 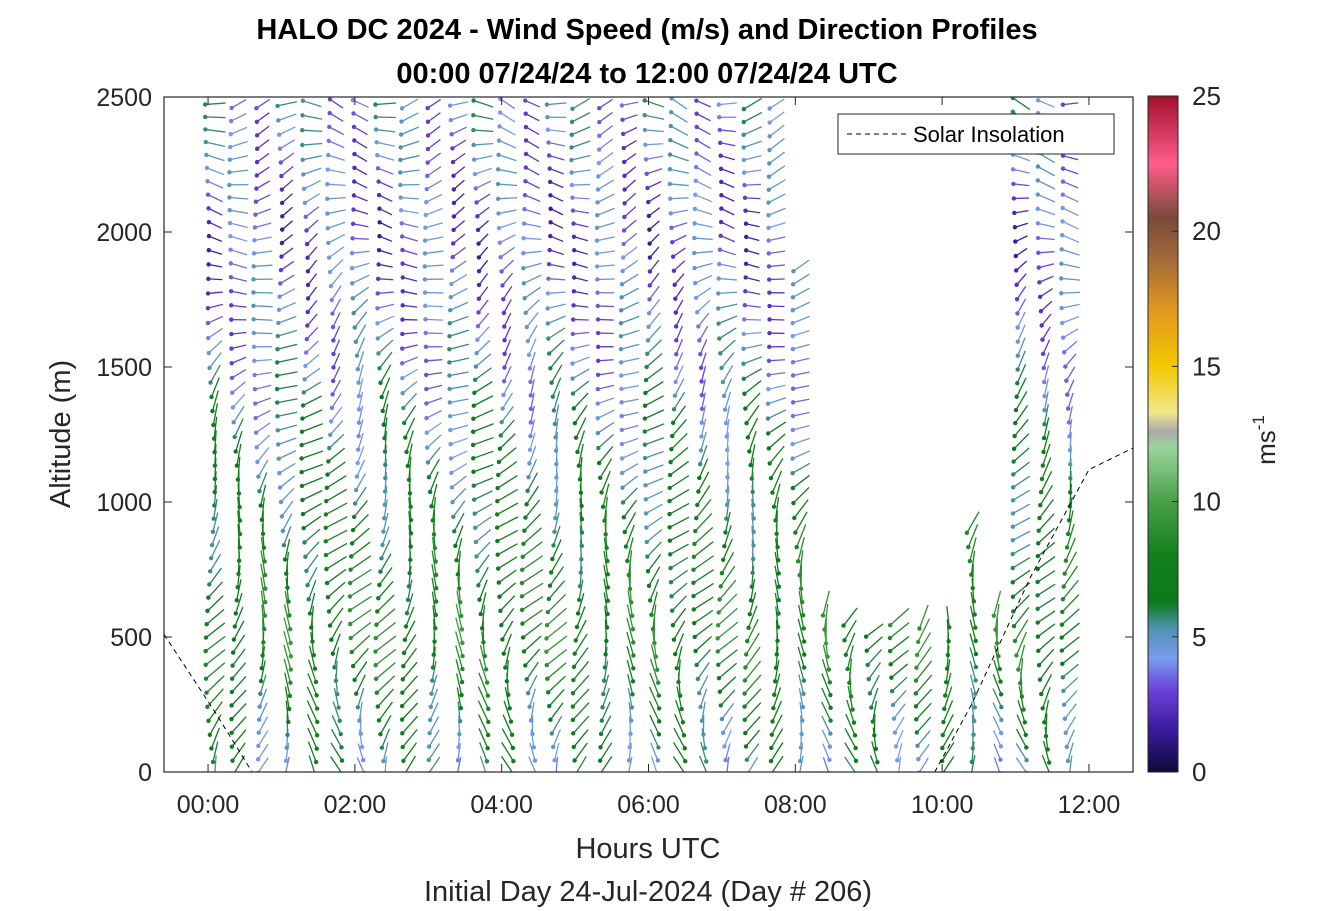 I want to click on y-tick-label: 1000, so click(x=124, y=503).